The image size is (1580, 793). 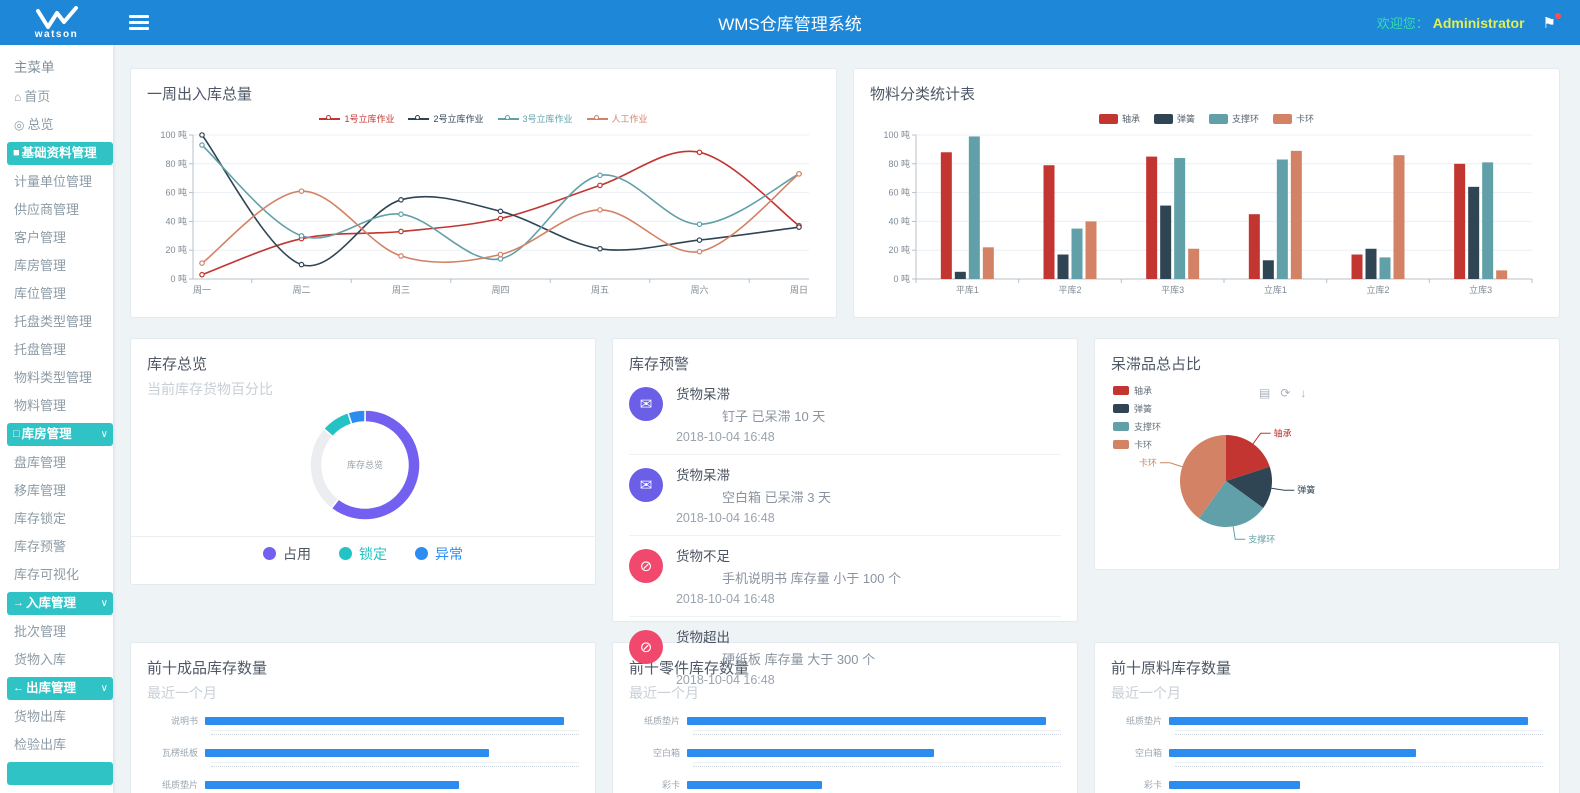 What do you see at coordinates (702, 556) in the screenshot?
I see `alert-category: 货物不足` at bounding box center [702, 556].